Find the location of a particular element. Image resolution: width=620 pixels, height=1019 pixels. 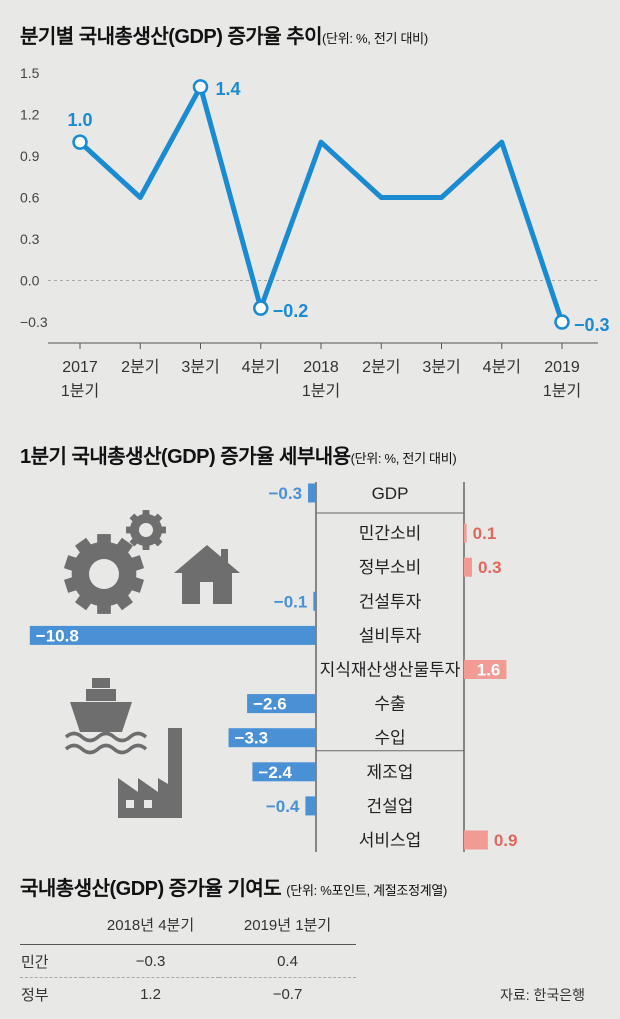

ship-cabin is located at coordinates (101, 695).